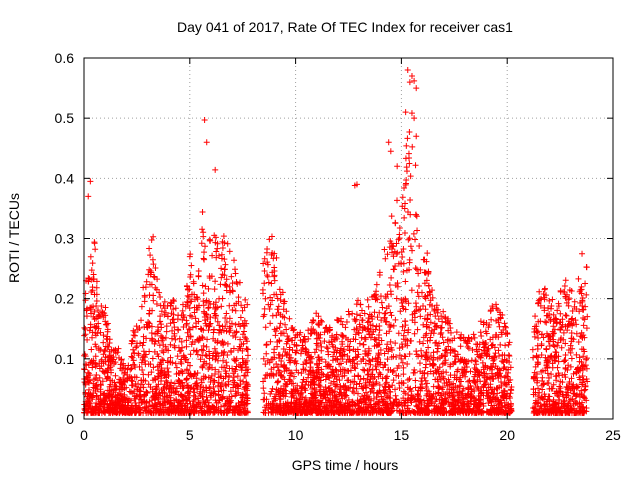  Describe the element at coordinates (350, 435) in the screenshot. I see `x-tick-labels: 0 5 10 15 20 25` at that location.